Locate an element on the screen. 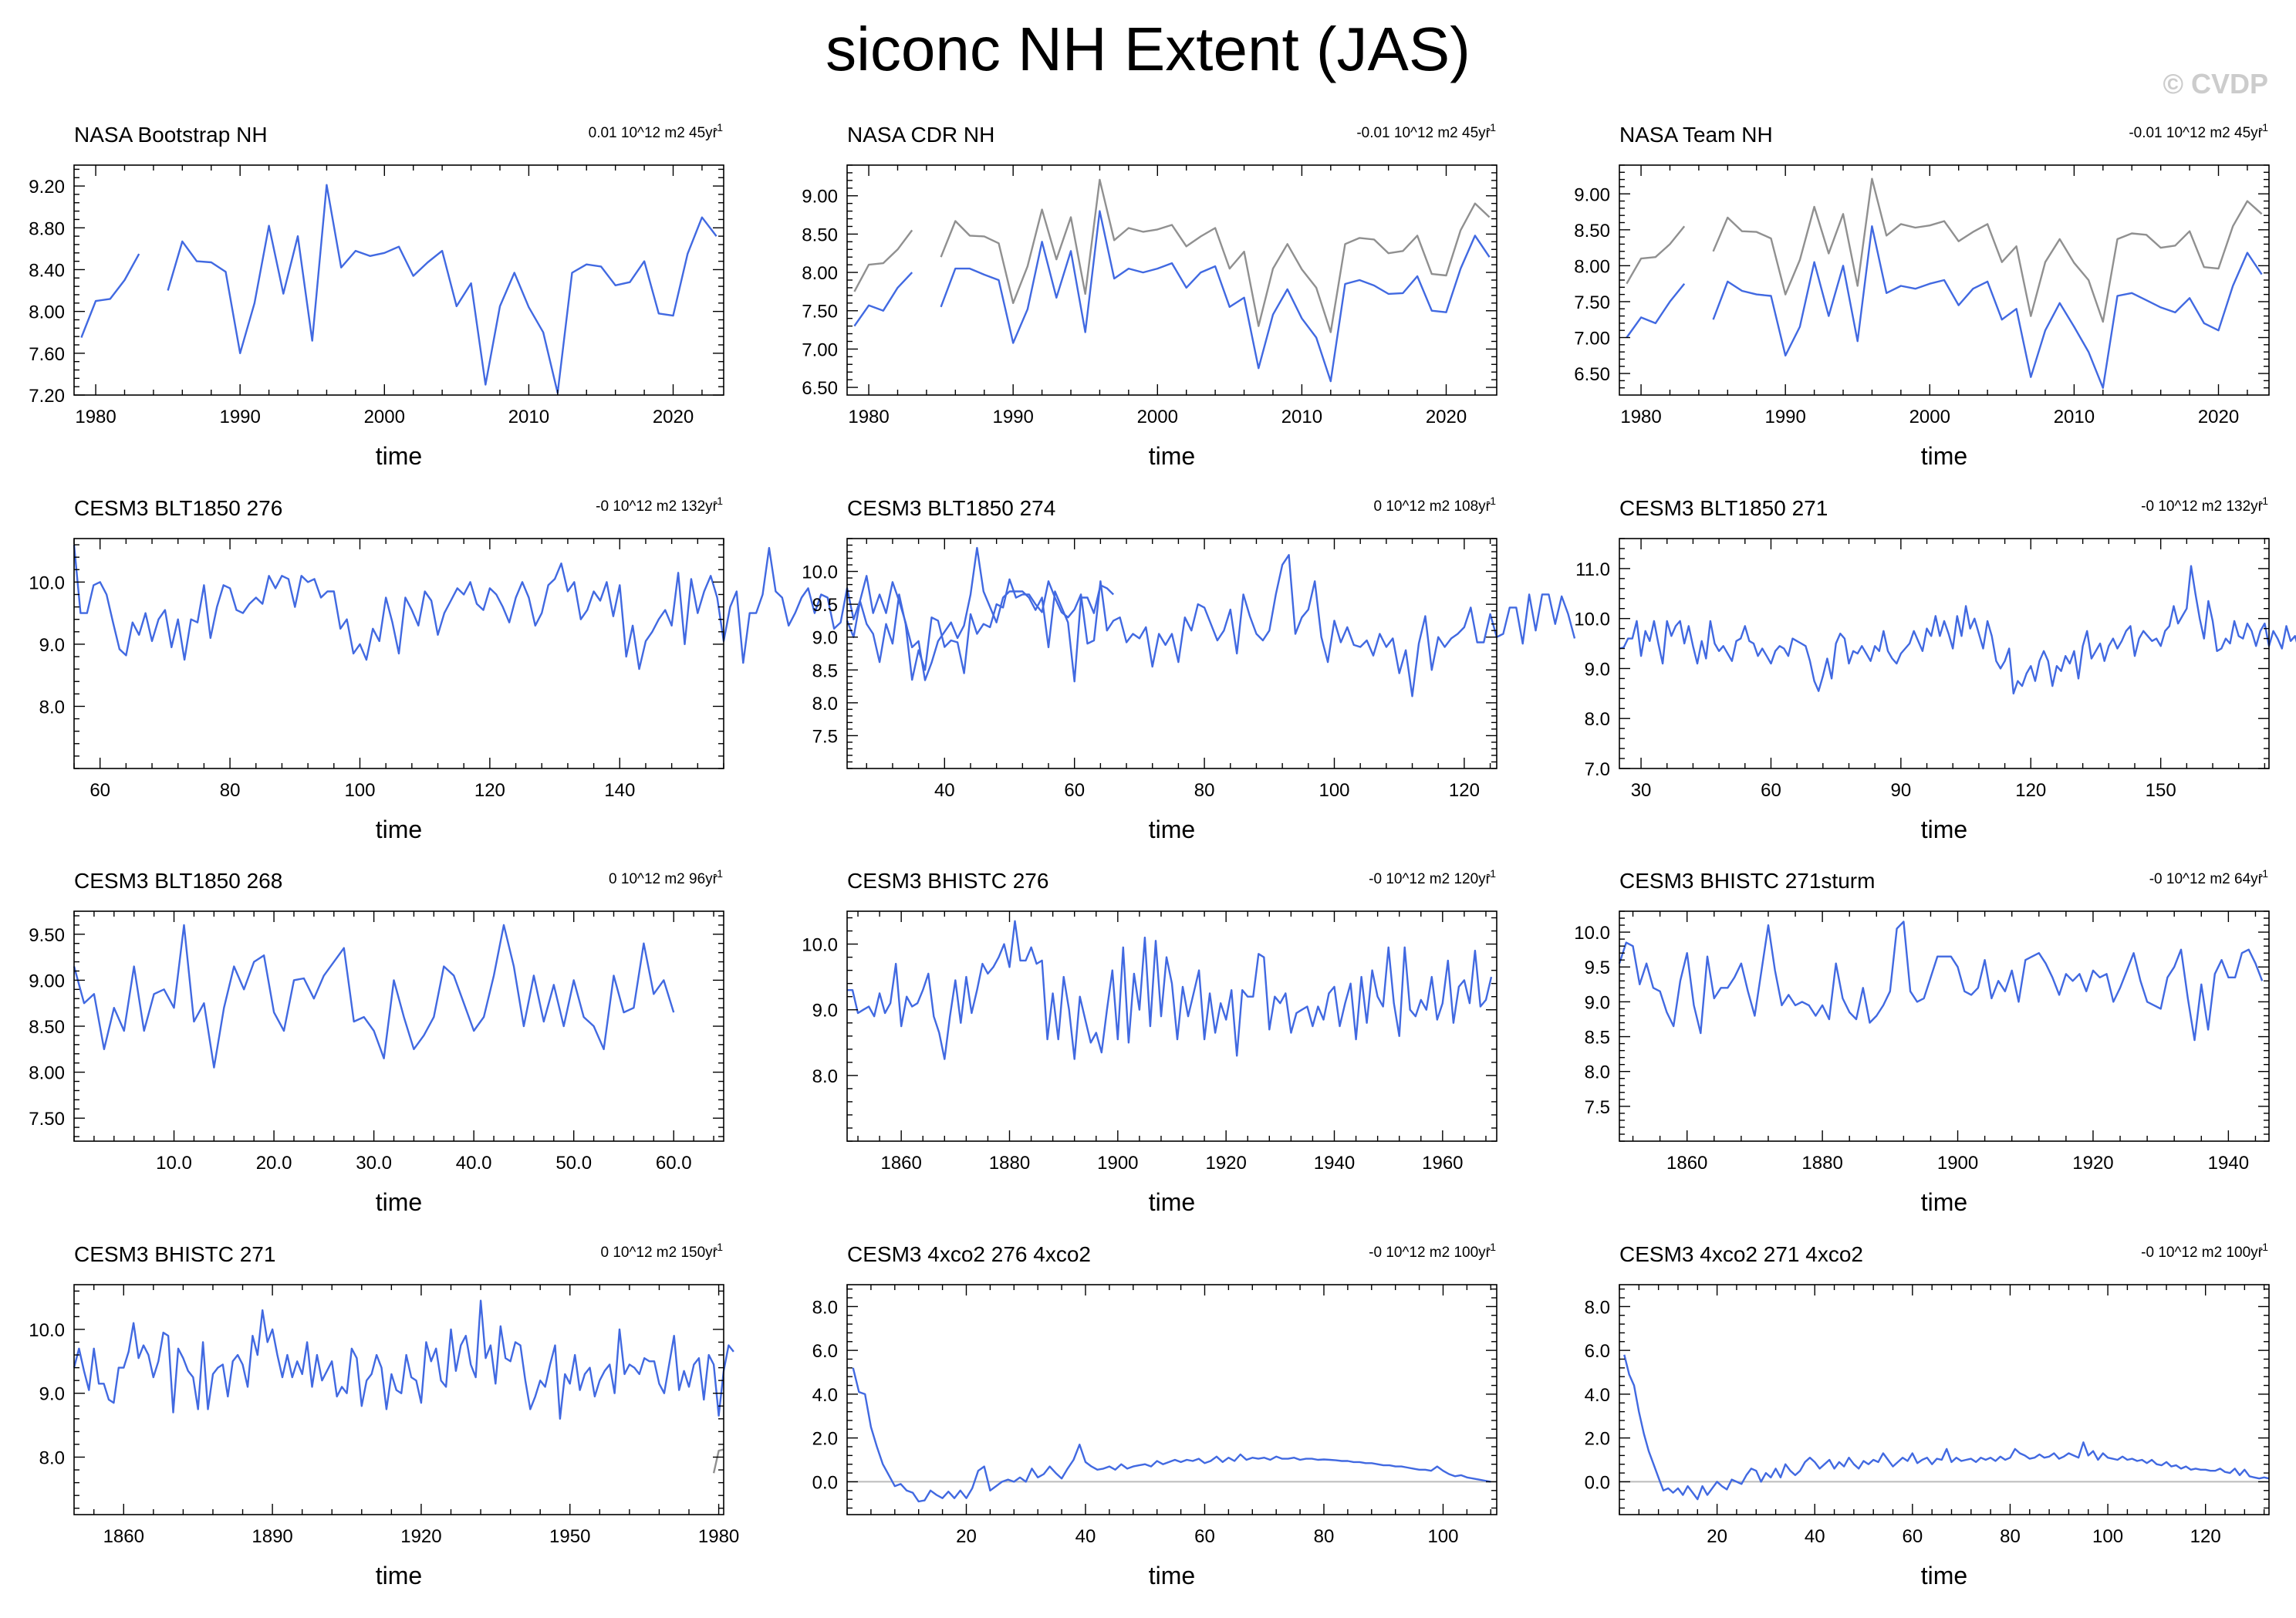  y-tick-label: 8.00 is located at coordinates (47, 1073).